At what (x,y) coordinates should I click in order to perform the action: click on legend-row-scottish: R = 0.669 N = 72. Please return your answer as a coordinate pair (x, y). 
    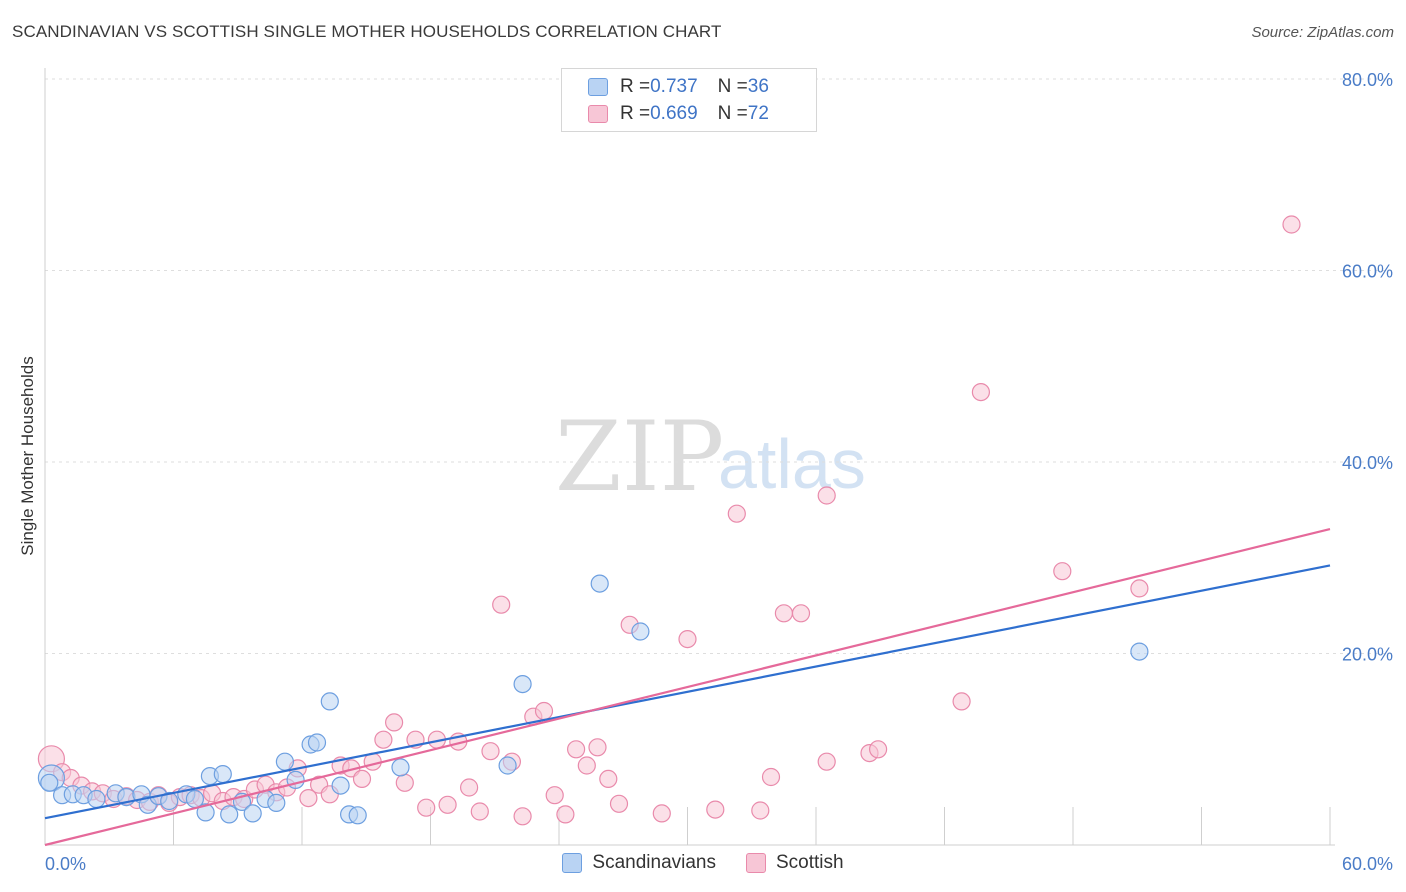
    Looking at the image, I should click on (678, 114).